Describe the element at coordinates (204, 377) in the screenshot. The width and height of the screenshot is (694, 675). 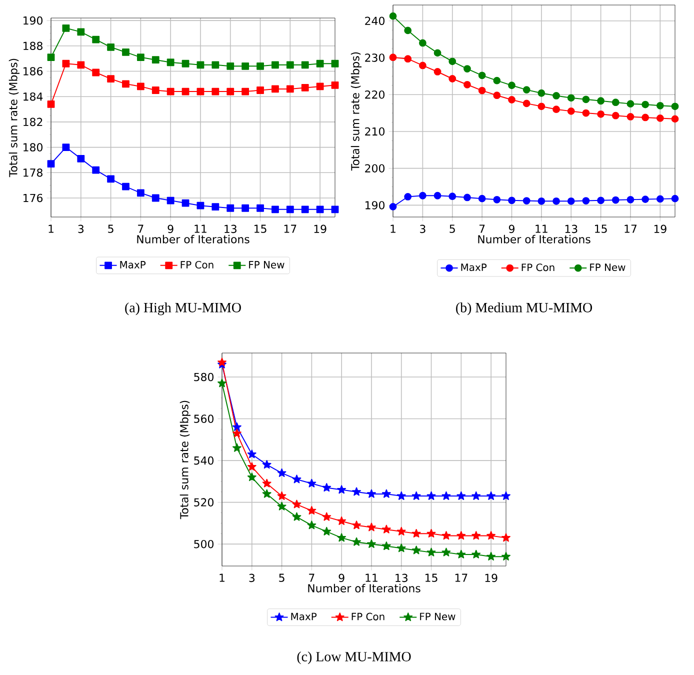
I see `y-tick-label: 580` at that location.